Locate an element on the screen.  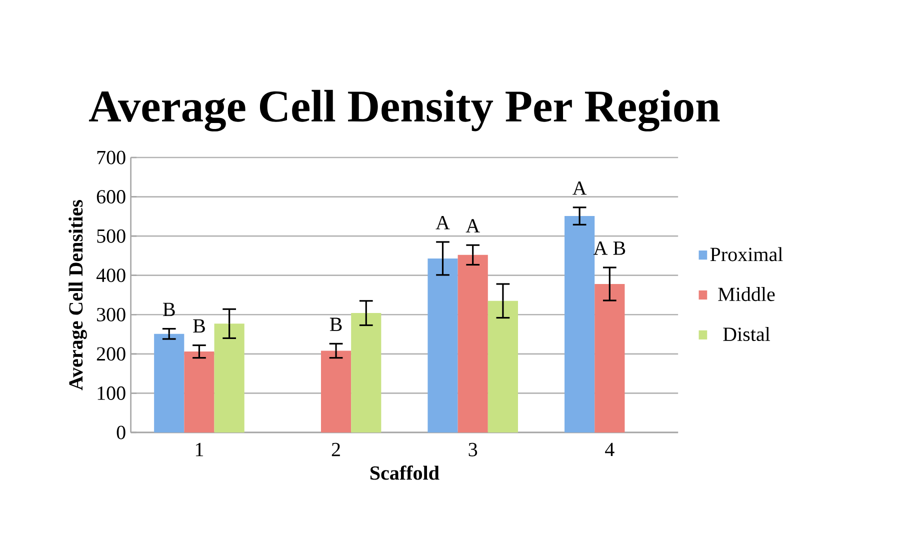
y-tick-label: 0 is located at coordinates (121, 433).